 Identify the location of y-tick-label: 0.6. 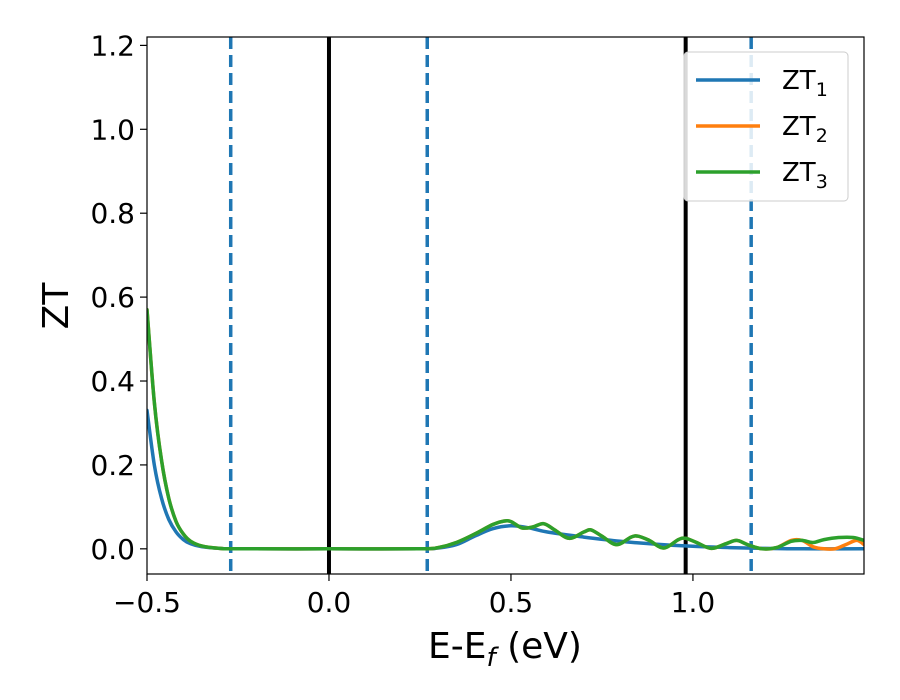
(112, 297).